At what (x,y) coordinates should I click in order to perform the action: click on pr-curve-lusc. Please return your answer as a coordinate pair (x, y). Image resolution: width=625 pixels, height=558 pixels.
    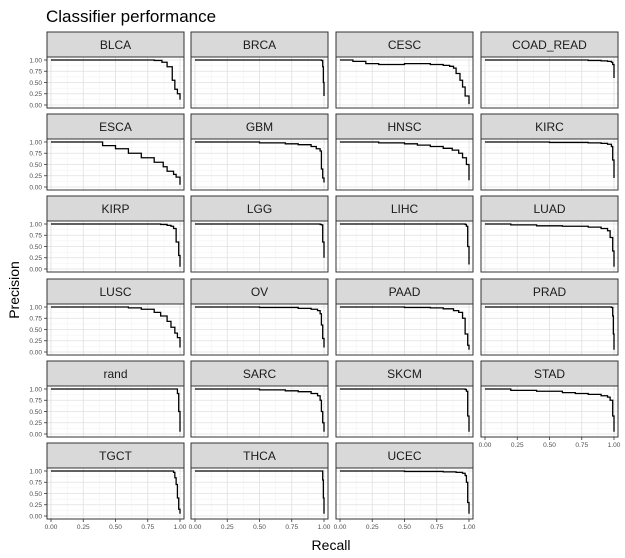
    Looking at the image, I should click on (116, 327).